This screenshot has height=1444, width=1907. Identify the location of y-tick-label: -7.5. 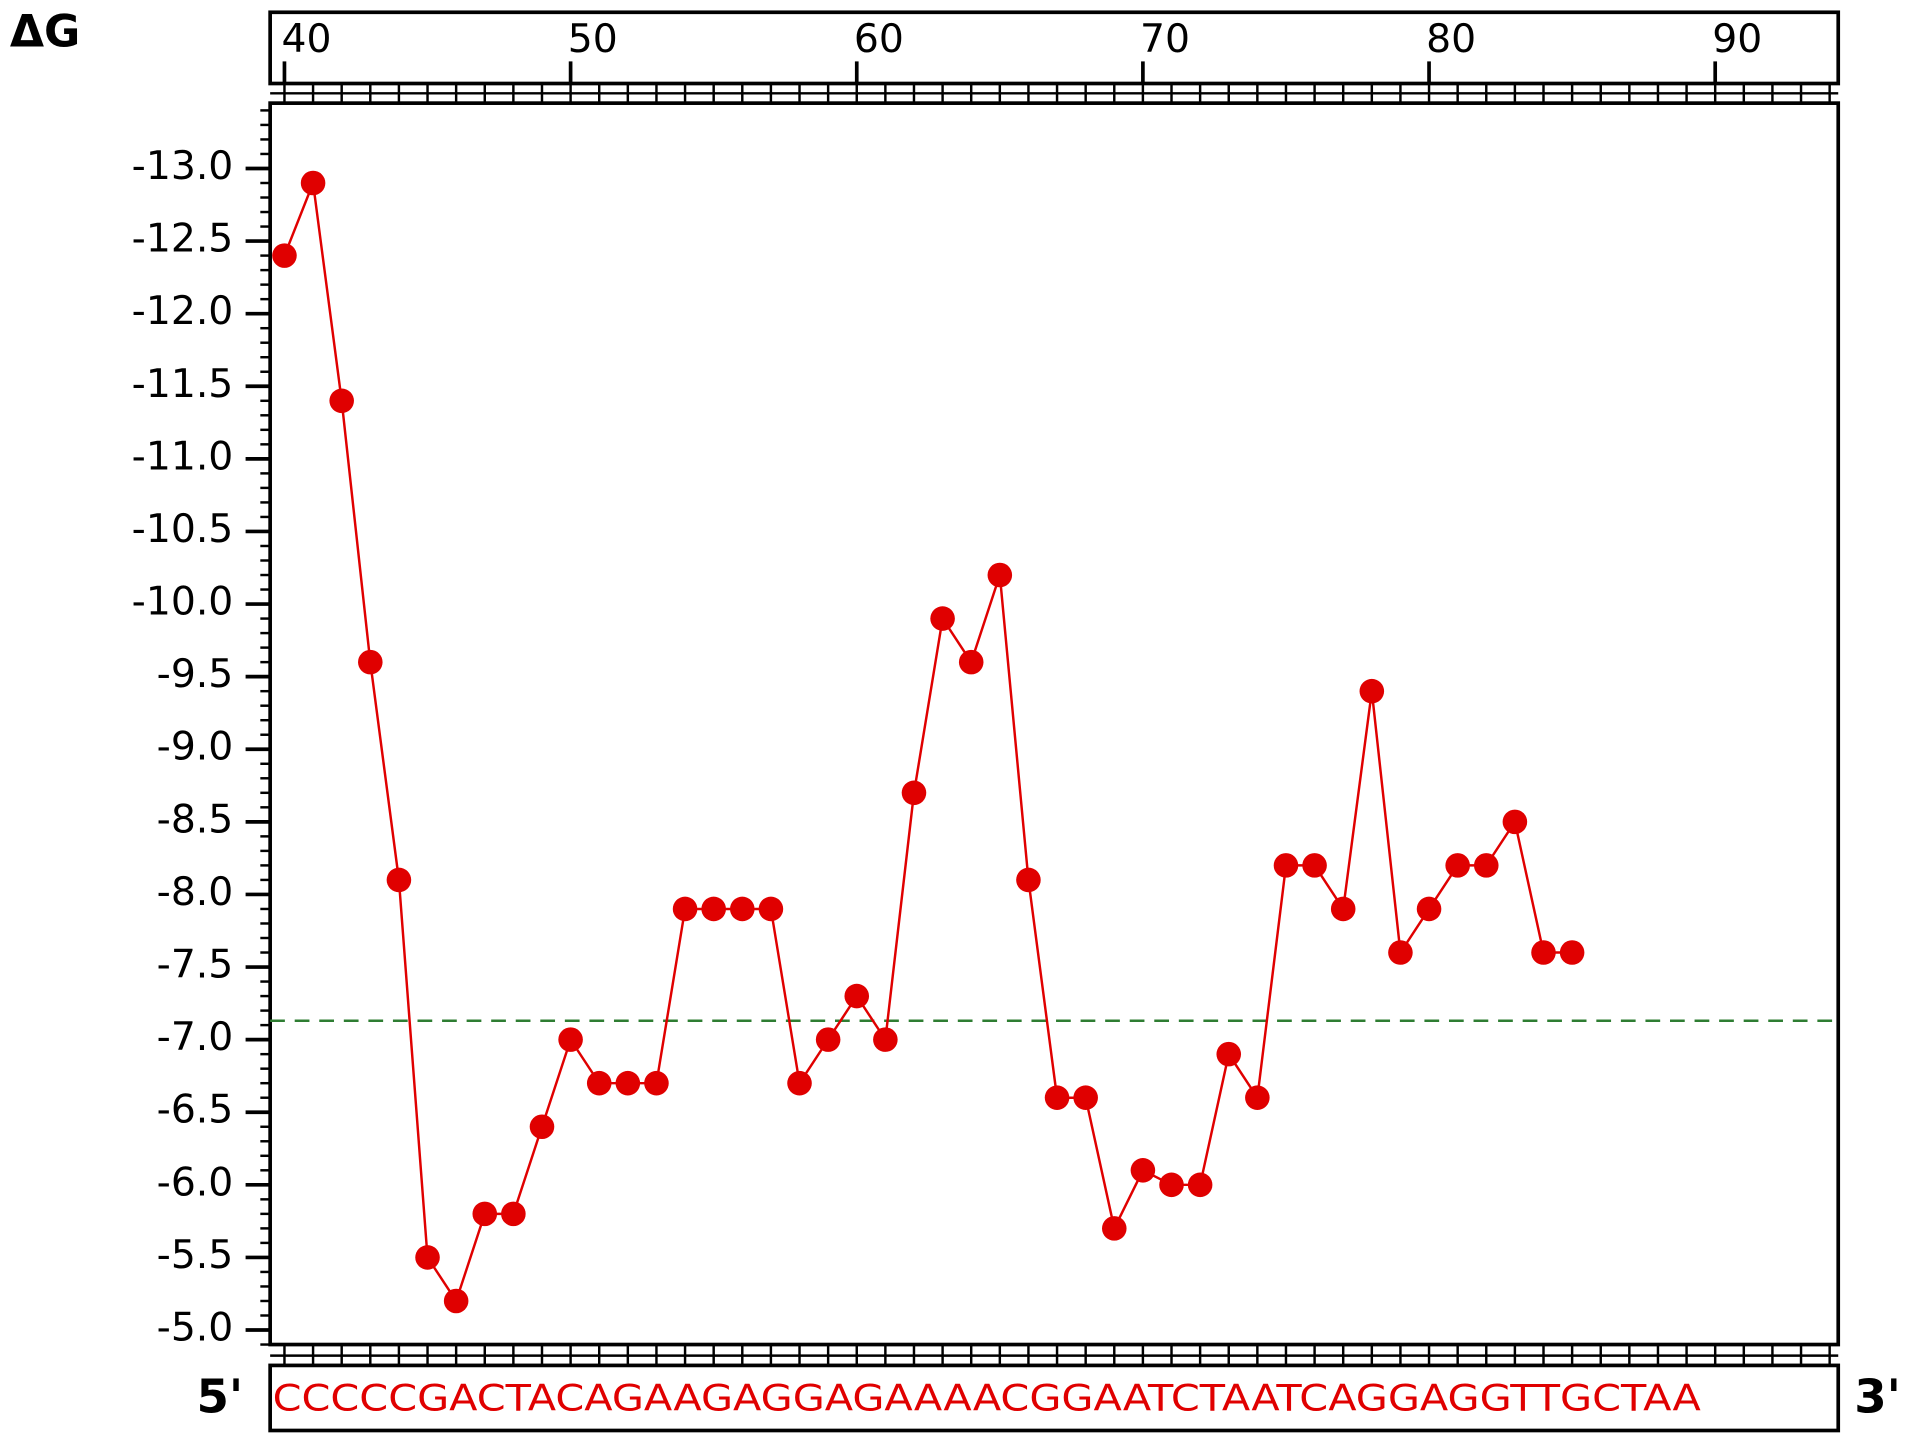
(195, 965).